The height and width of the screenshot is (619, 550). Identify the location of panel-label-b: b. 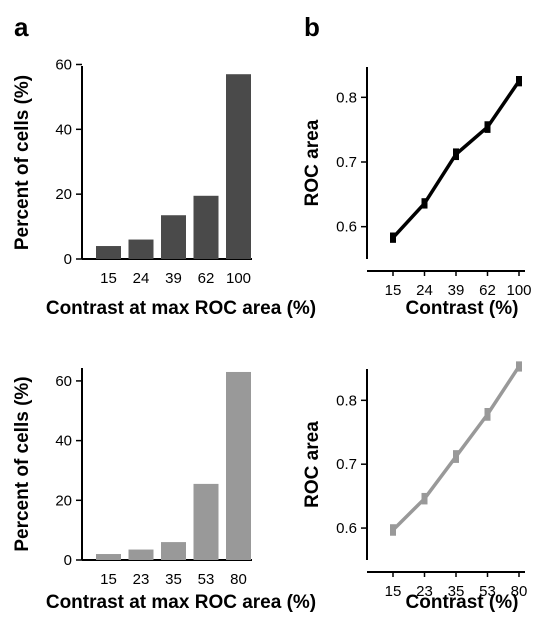
(312, 27).